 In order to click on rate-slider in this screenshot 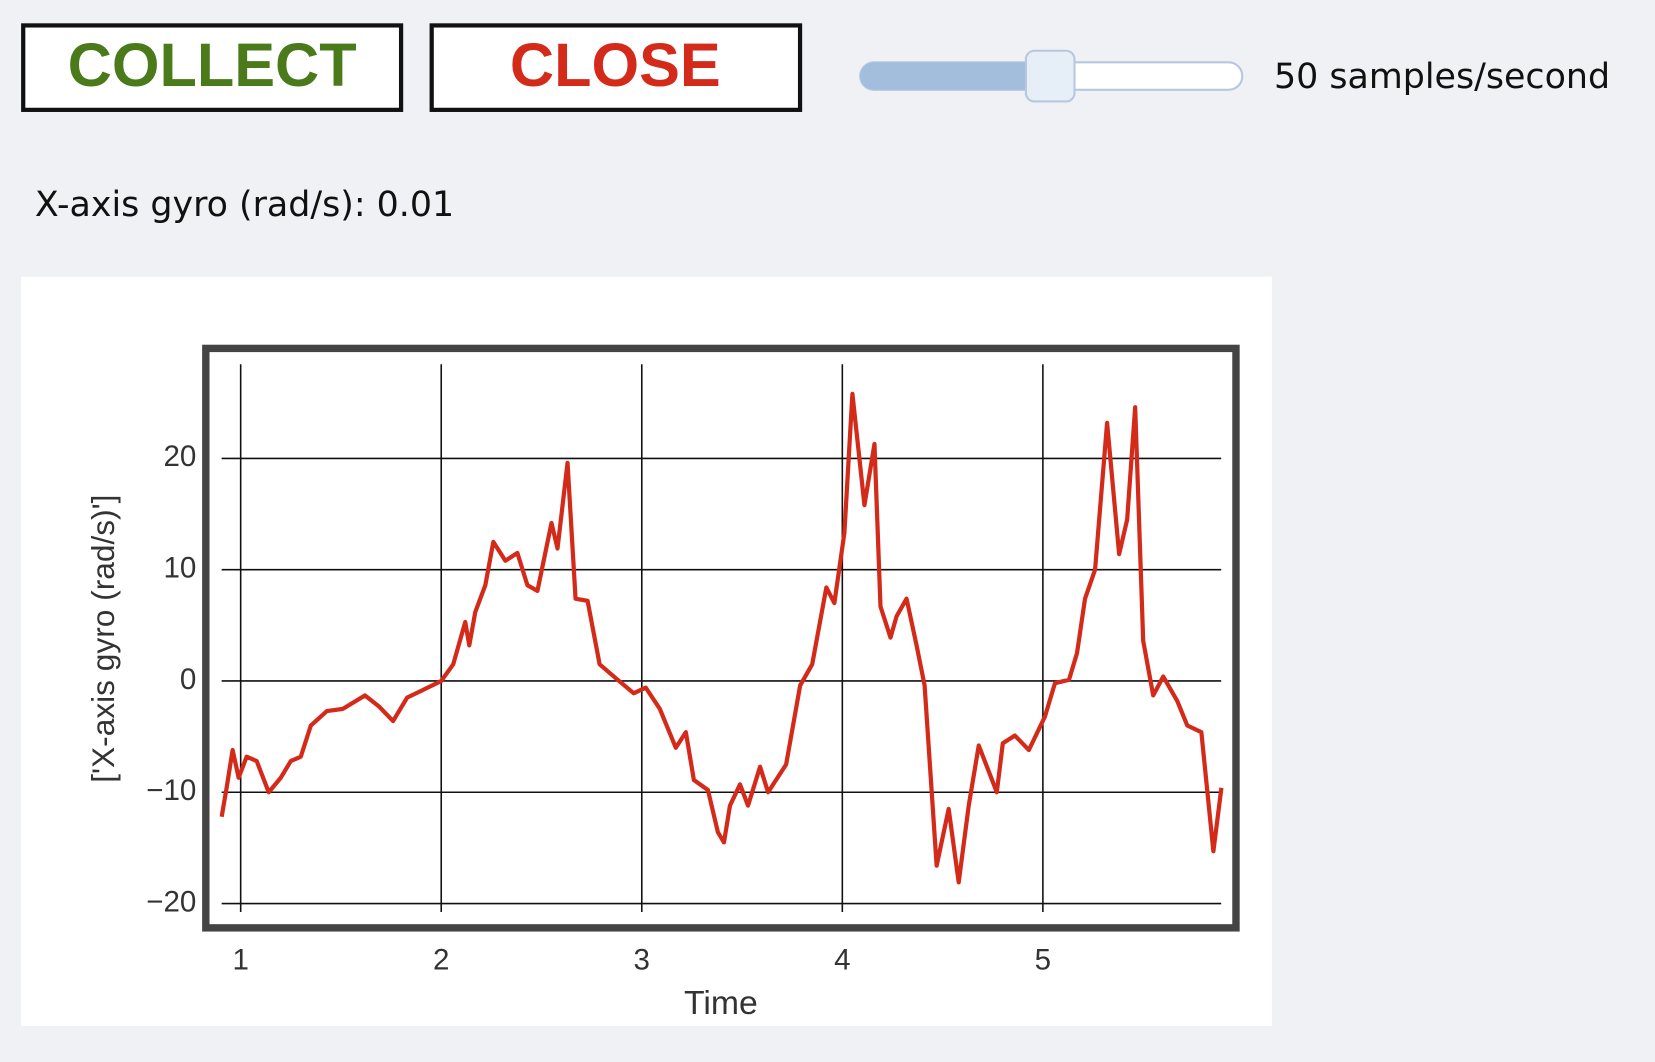, I will do `click(1051, 76)`.